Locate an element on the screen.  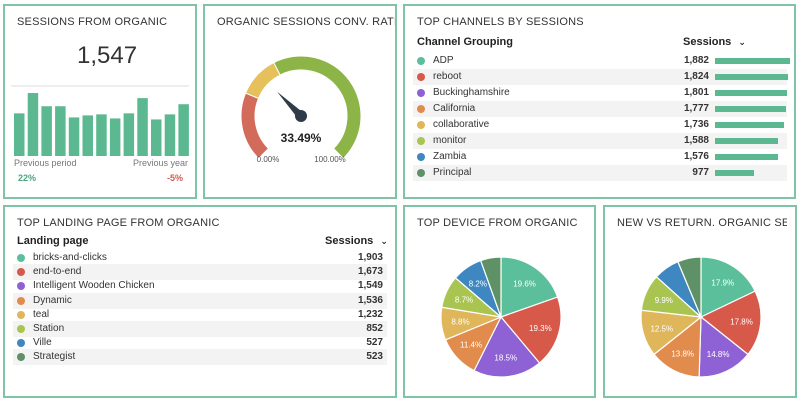
pie-slice-label: 19.3% is located at coordinates (540, 328).